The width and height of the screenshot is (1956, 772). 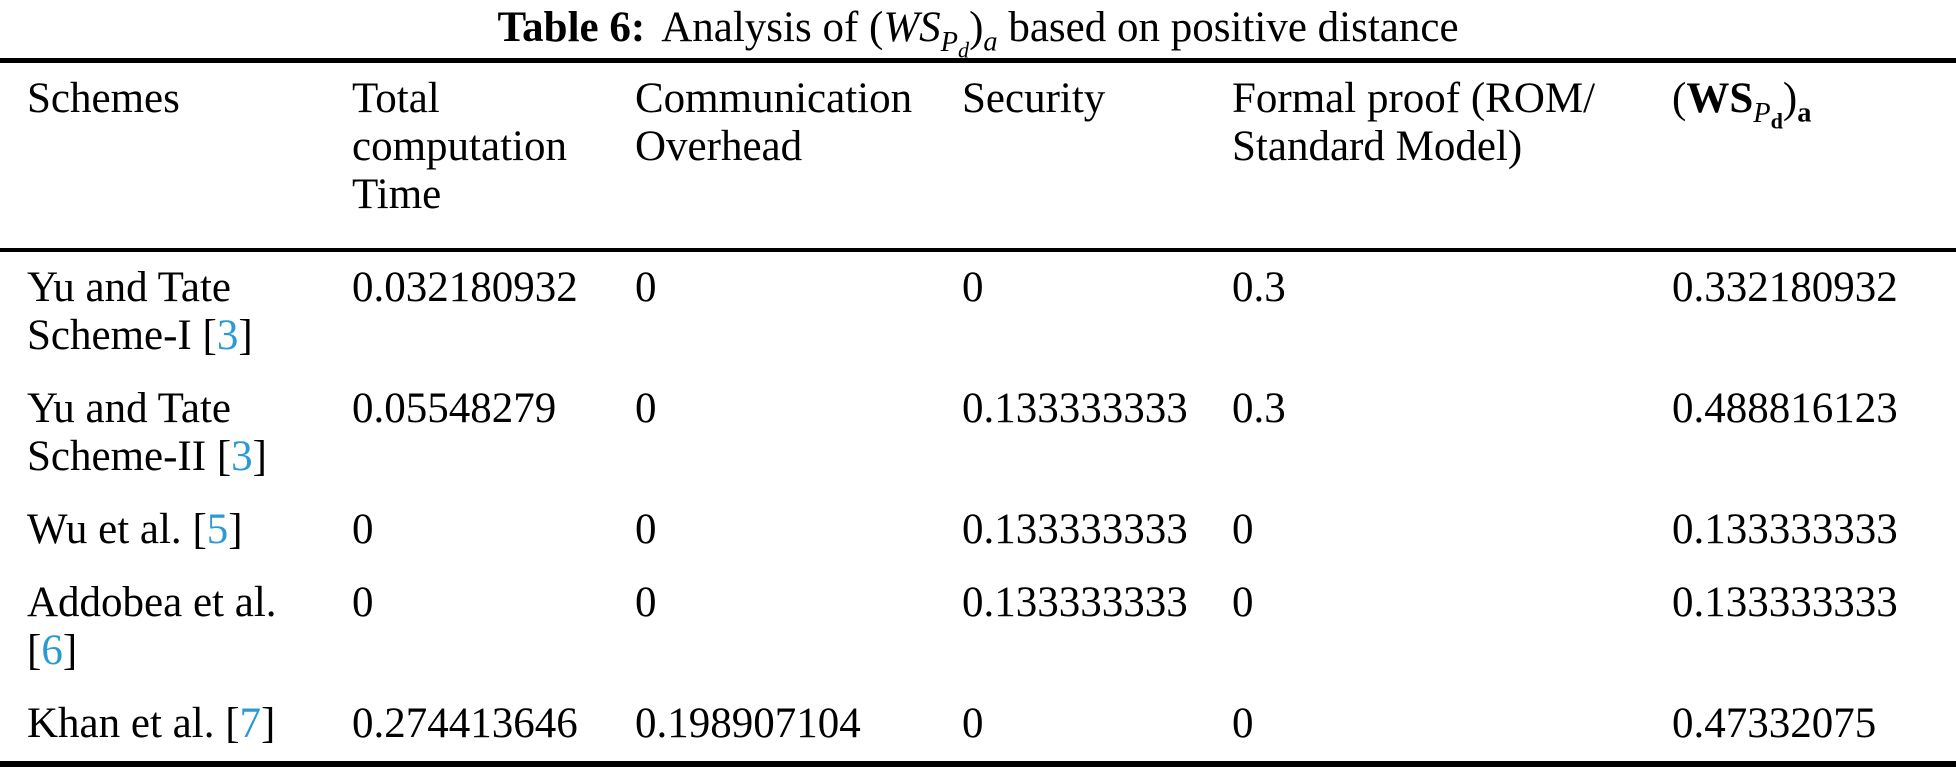 I want to click on column-header-communication-overhead: Communication Overhead, so click(x=774, y=122).